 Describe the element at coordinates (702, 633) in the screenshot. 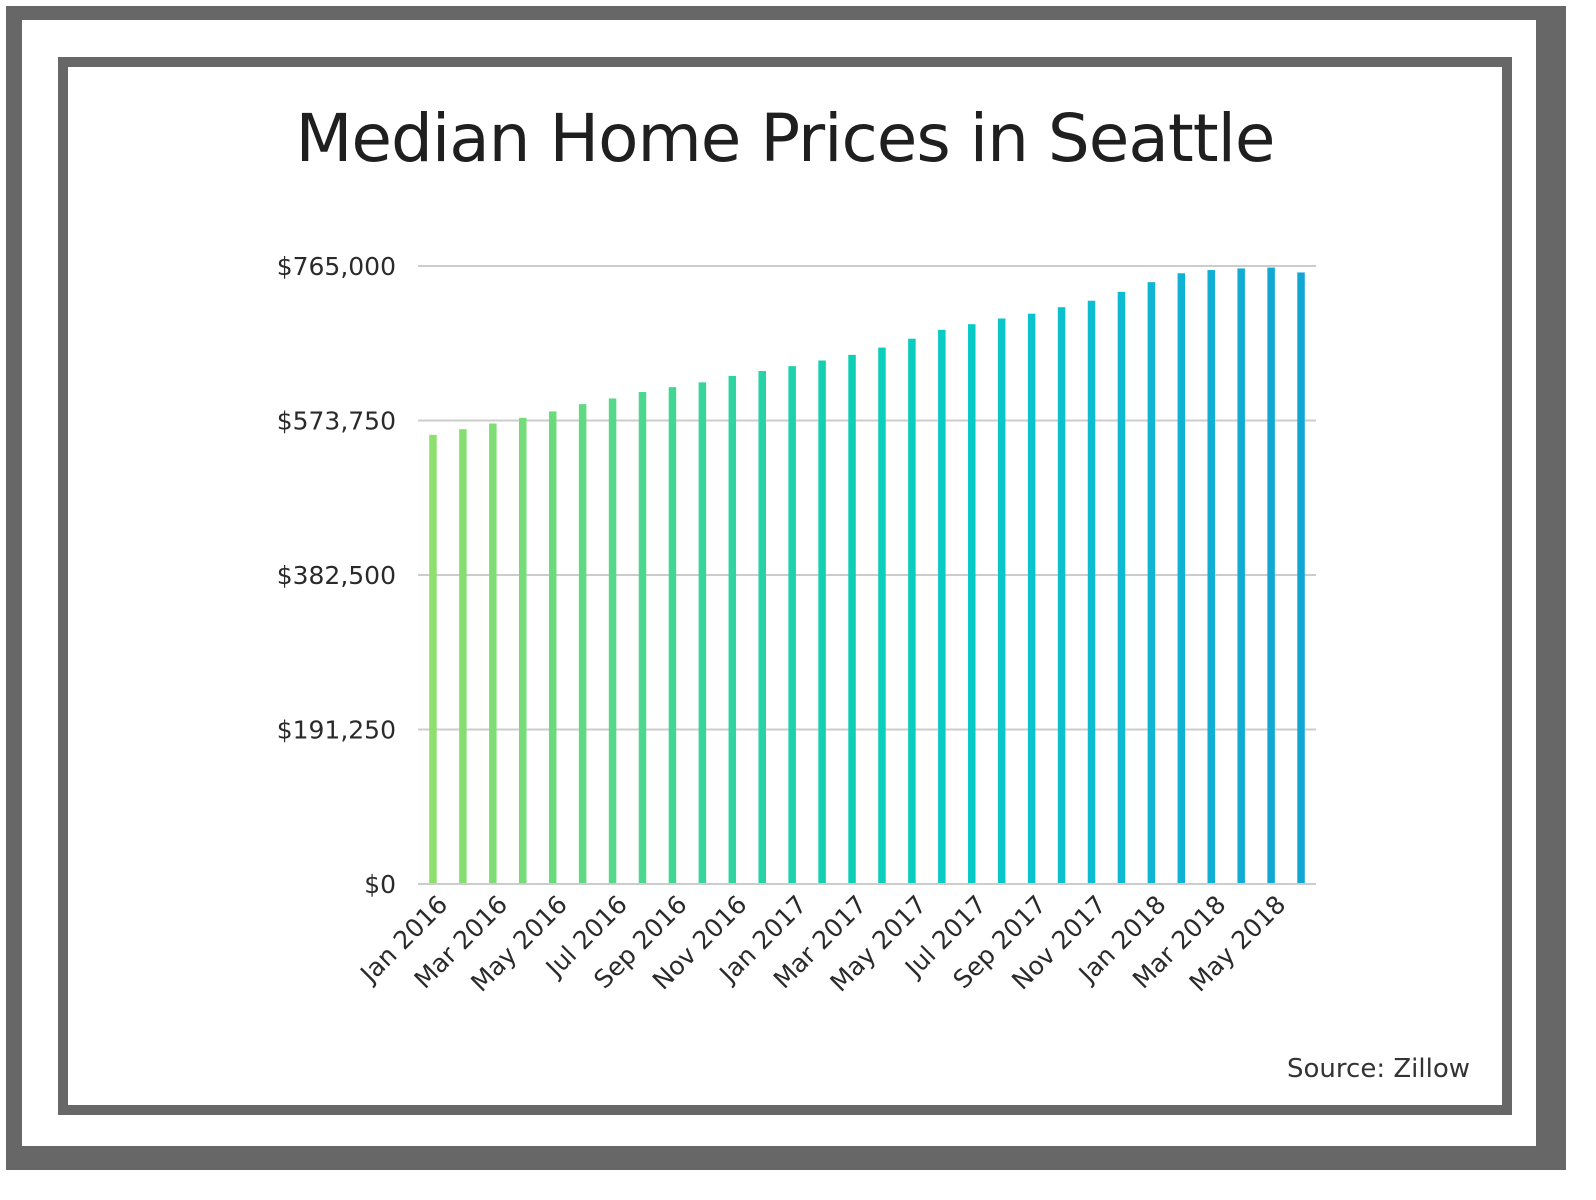

I see `bar-oct-2016` at that location.